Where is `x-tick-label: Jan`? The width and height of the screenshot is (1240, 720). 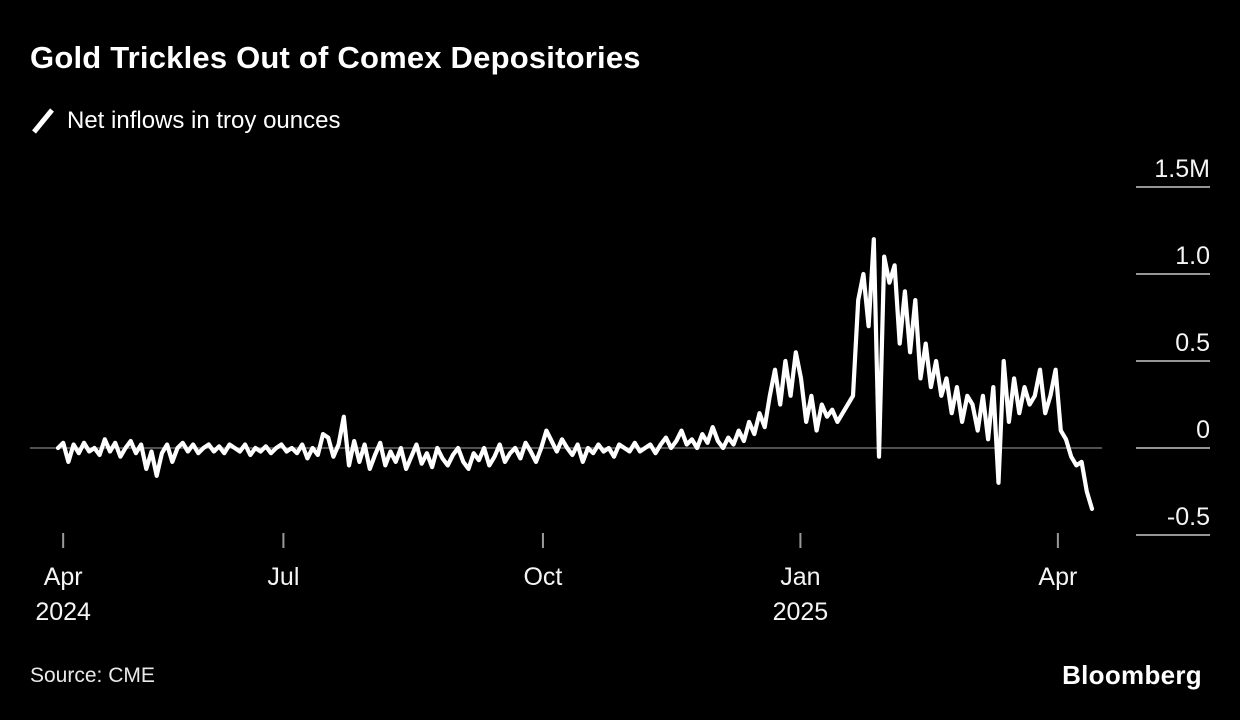 x-tick-label: Jan is located at coordinates (800, 577).